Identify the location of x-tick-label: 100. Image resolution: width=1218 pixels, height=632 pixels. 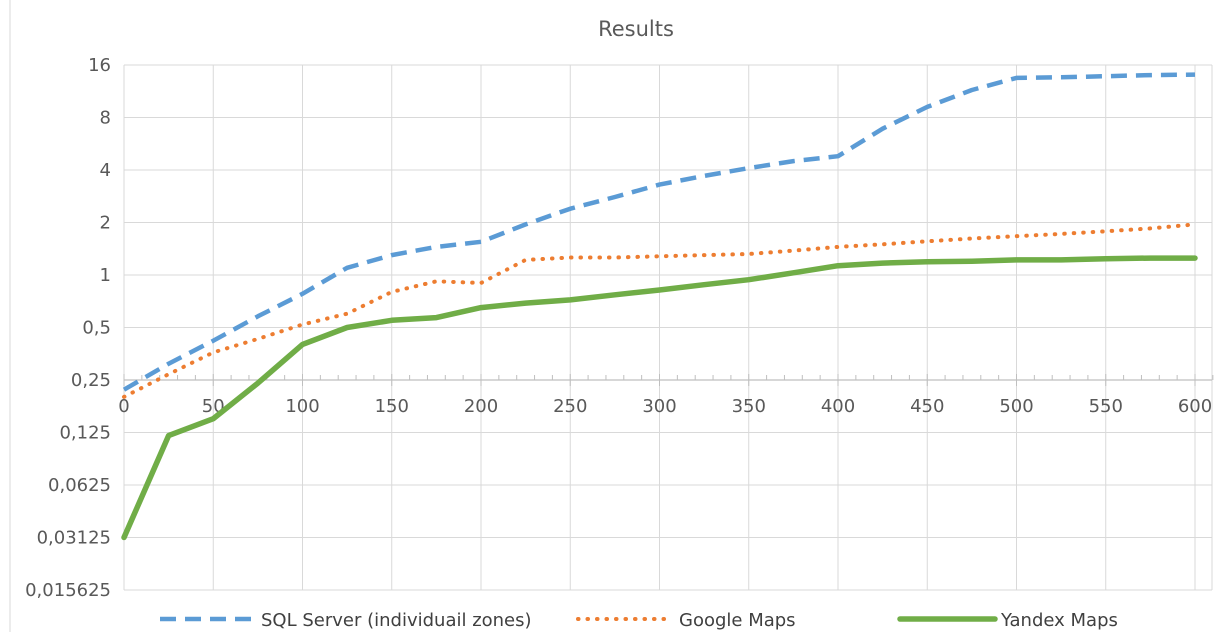
(302, 406).